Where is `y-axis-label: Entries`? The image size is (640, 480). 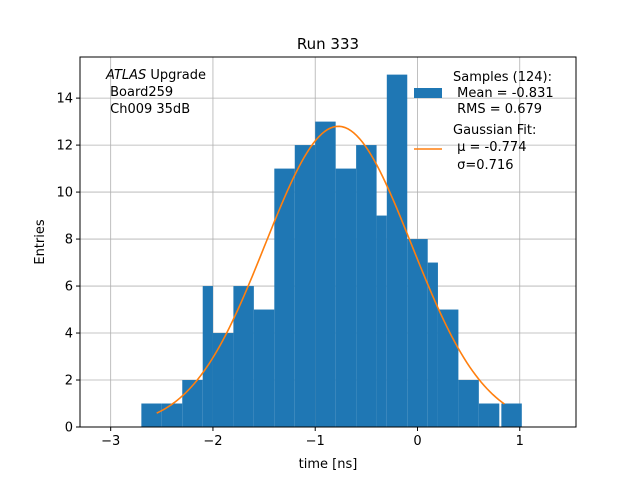 y-axis-label: Entries is located at coordinates (40, 242).